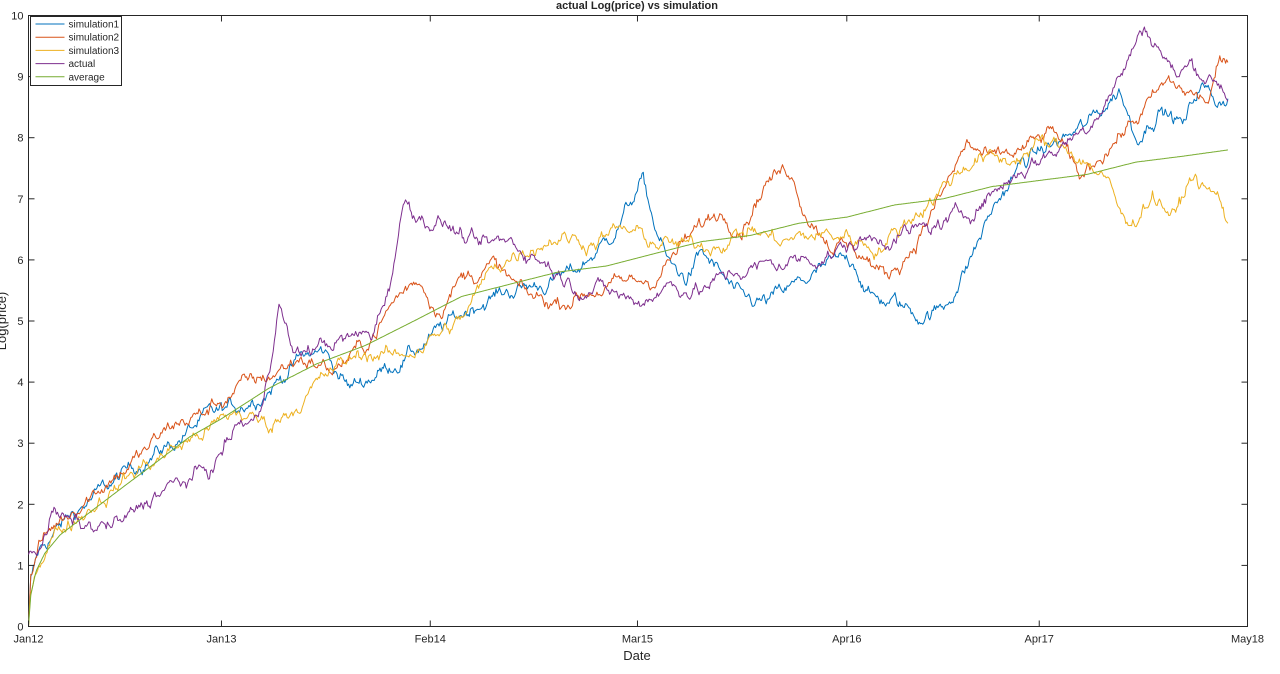  I want to click on x-tick-label: May18, so click(1247, 640).